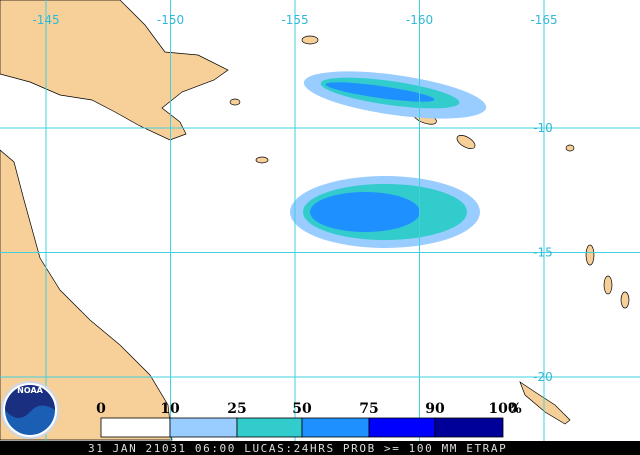 Image resolution: width=640 pixels, height=455 pixels. Describe the element at coordinates (395, 95) in the screenshot. I see `precip-north` at that location.